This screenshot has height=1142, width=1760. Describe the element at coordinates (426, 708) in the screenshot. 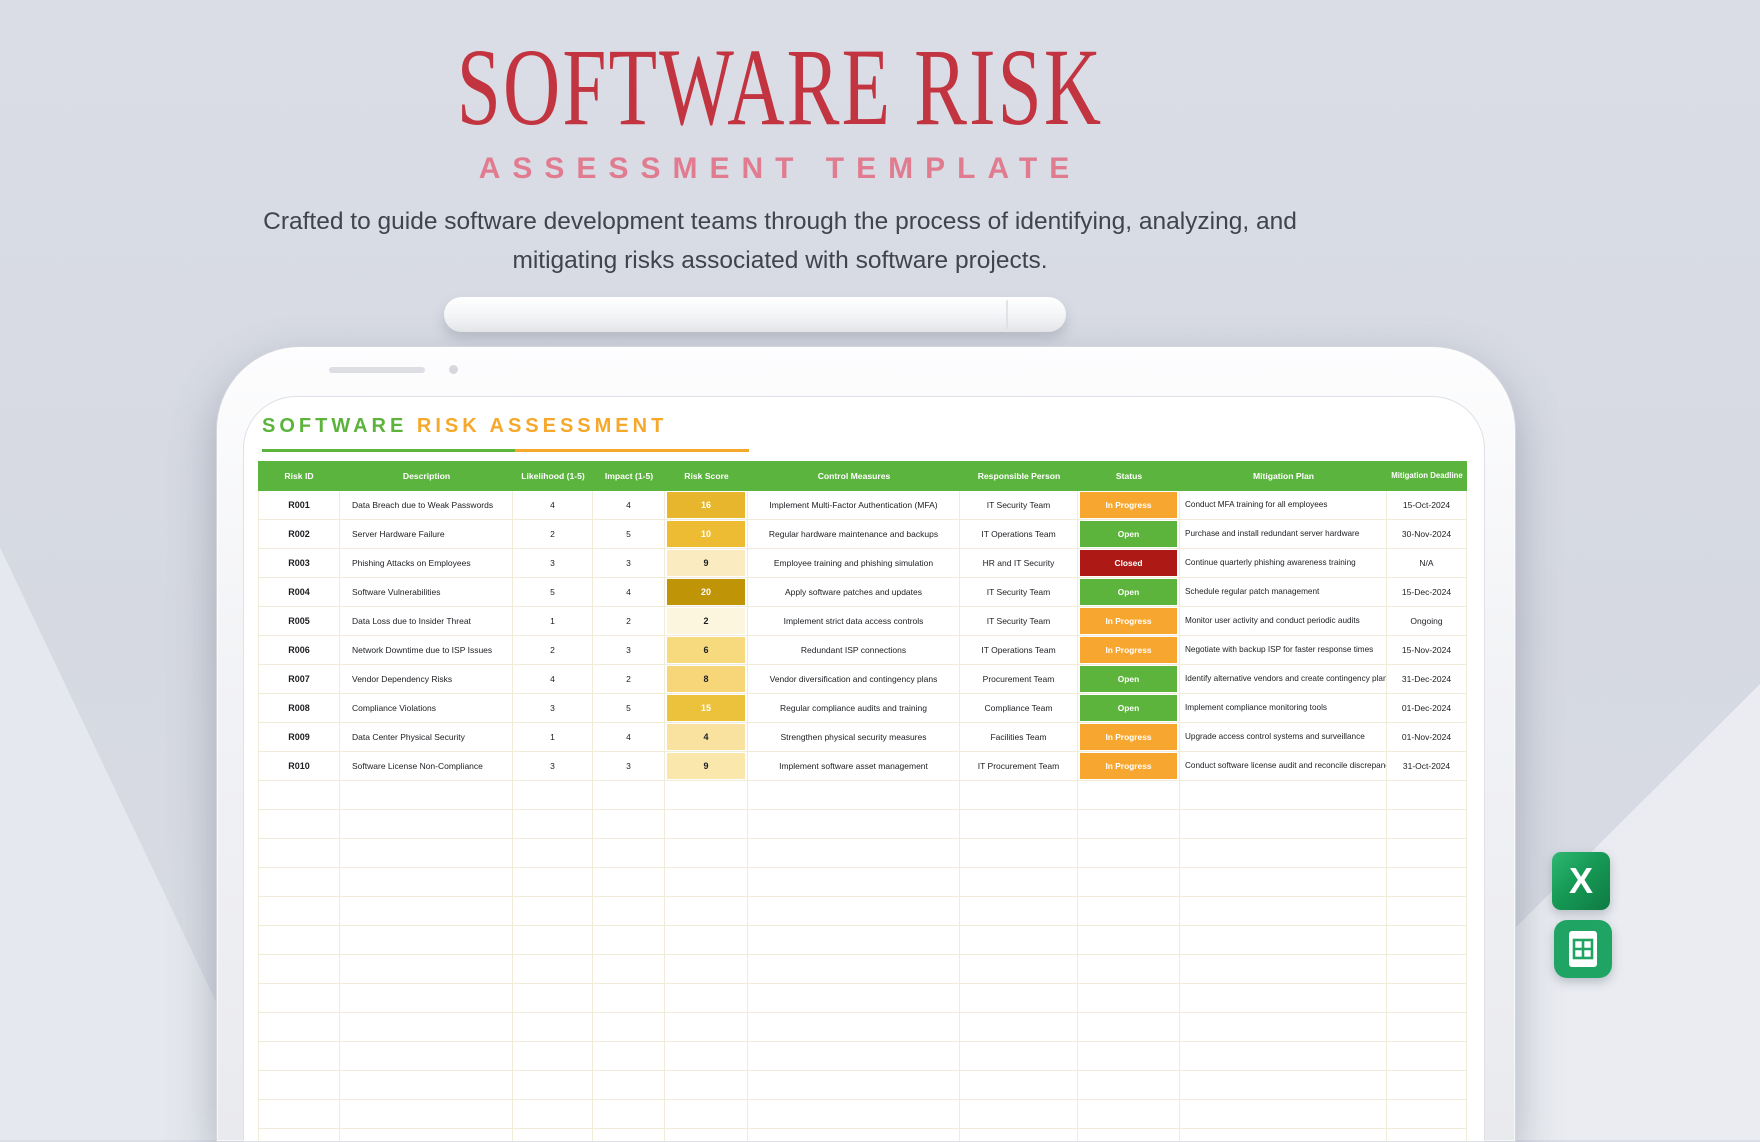

I see `description-cell: Compliance Violations` at that location.